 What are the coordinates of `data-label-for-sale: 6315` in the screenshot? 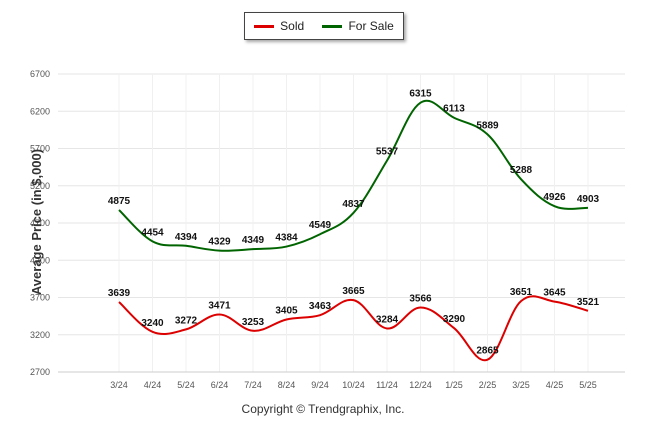 It's located at (420, 94).